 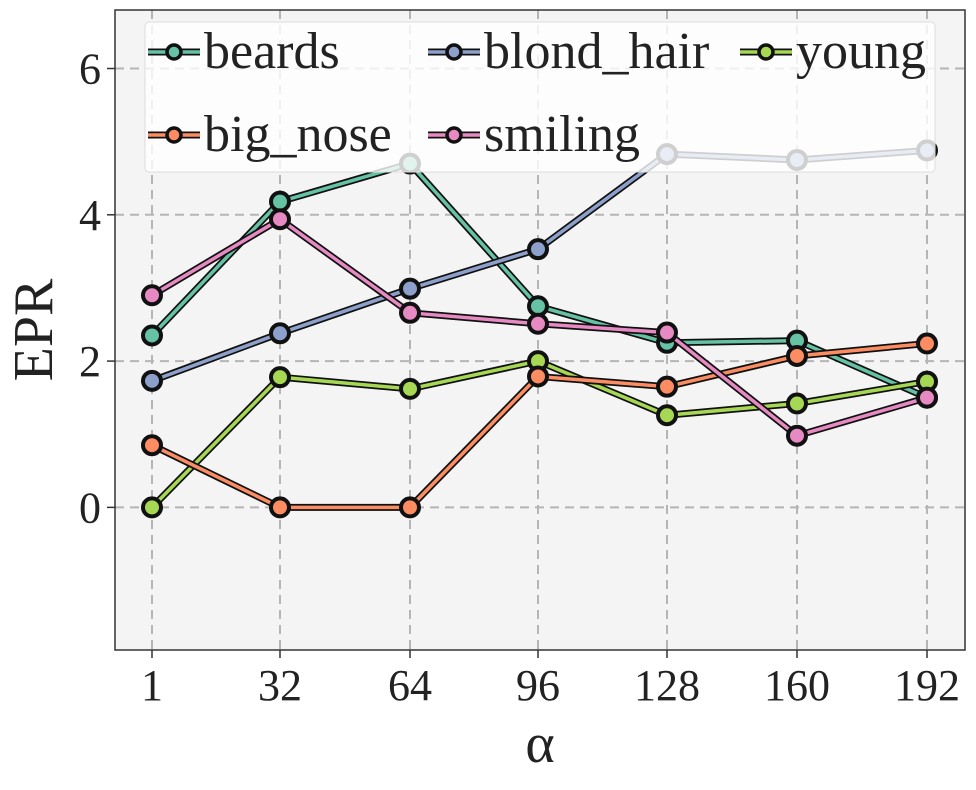 What do you see at coordinates (538, 685) in the screenshot?
I see `x-tick-label: 96` at bounding box center [538, 685].